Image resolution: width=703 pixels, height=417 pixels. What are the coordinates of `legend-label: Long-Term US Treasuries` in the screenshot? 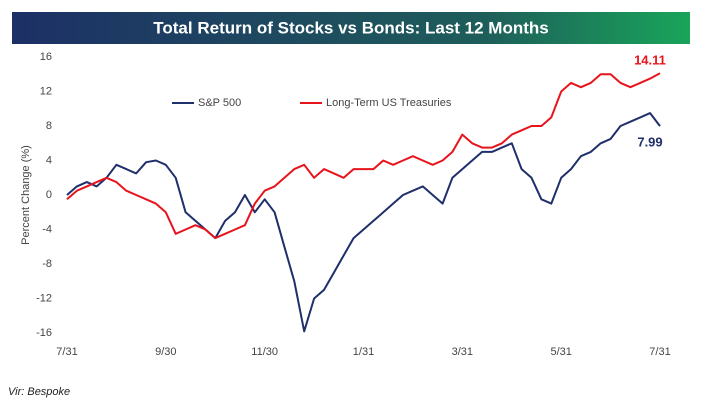 It's located at (389, 103).